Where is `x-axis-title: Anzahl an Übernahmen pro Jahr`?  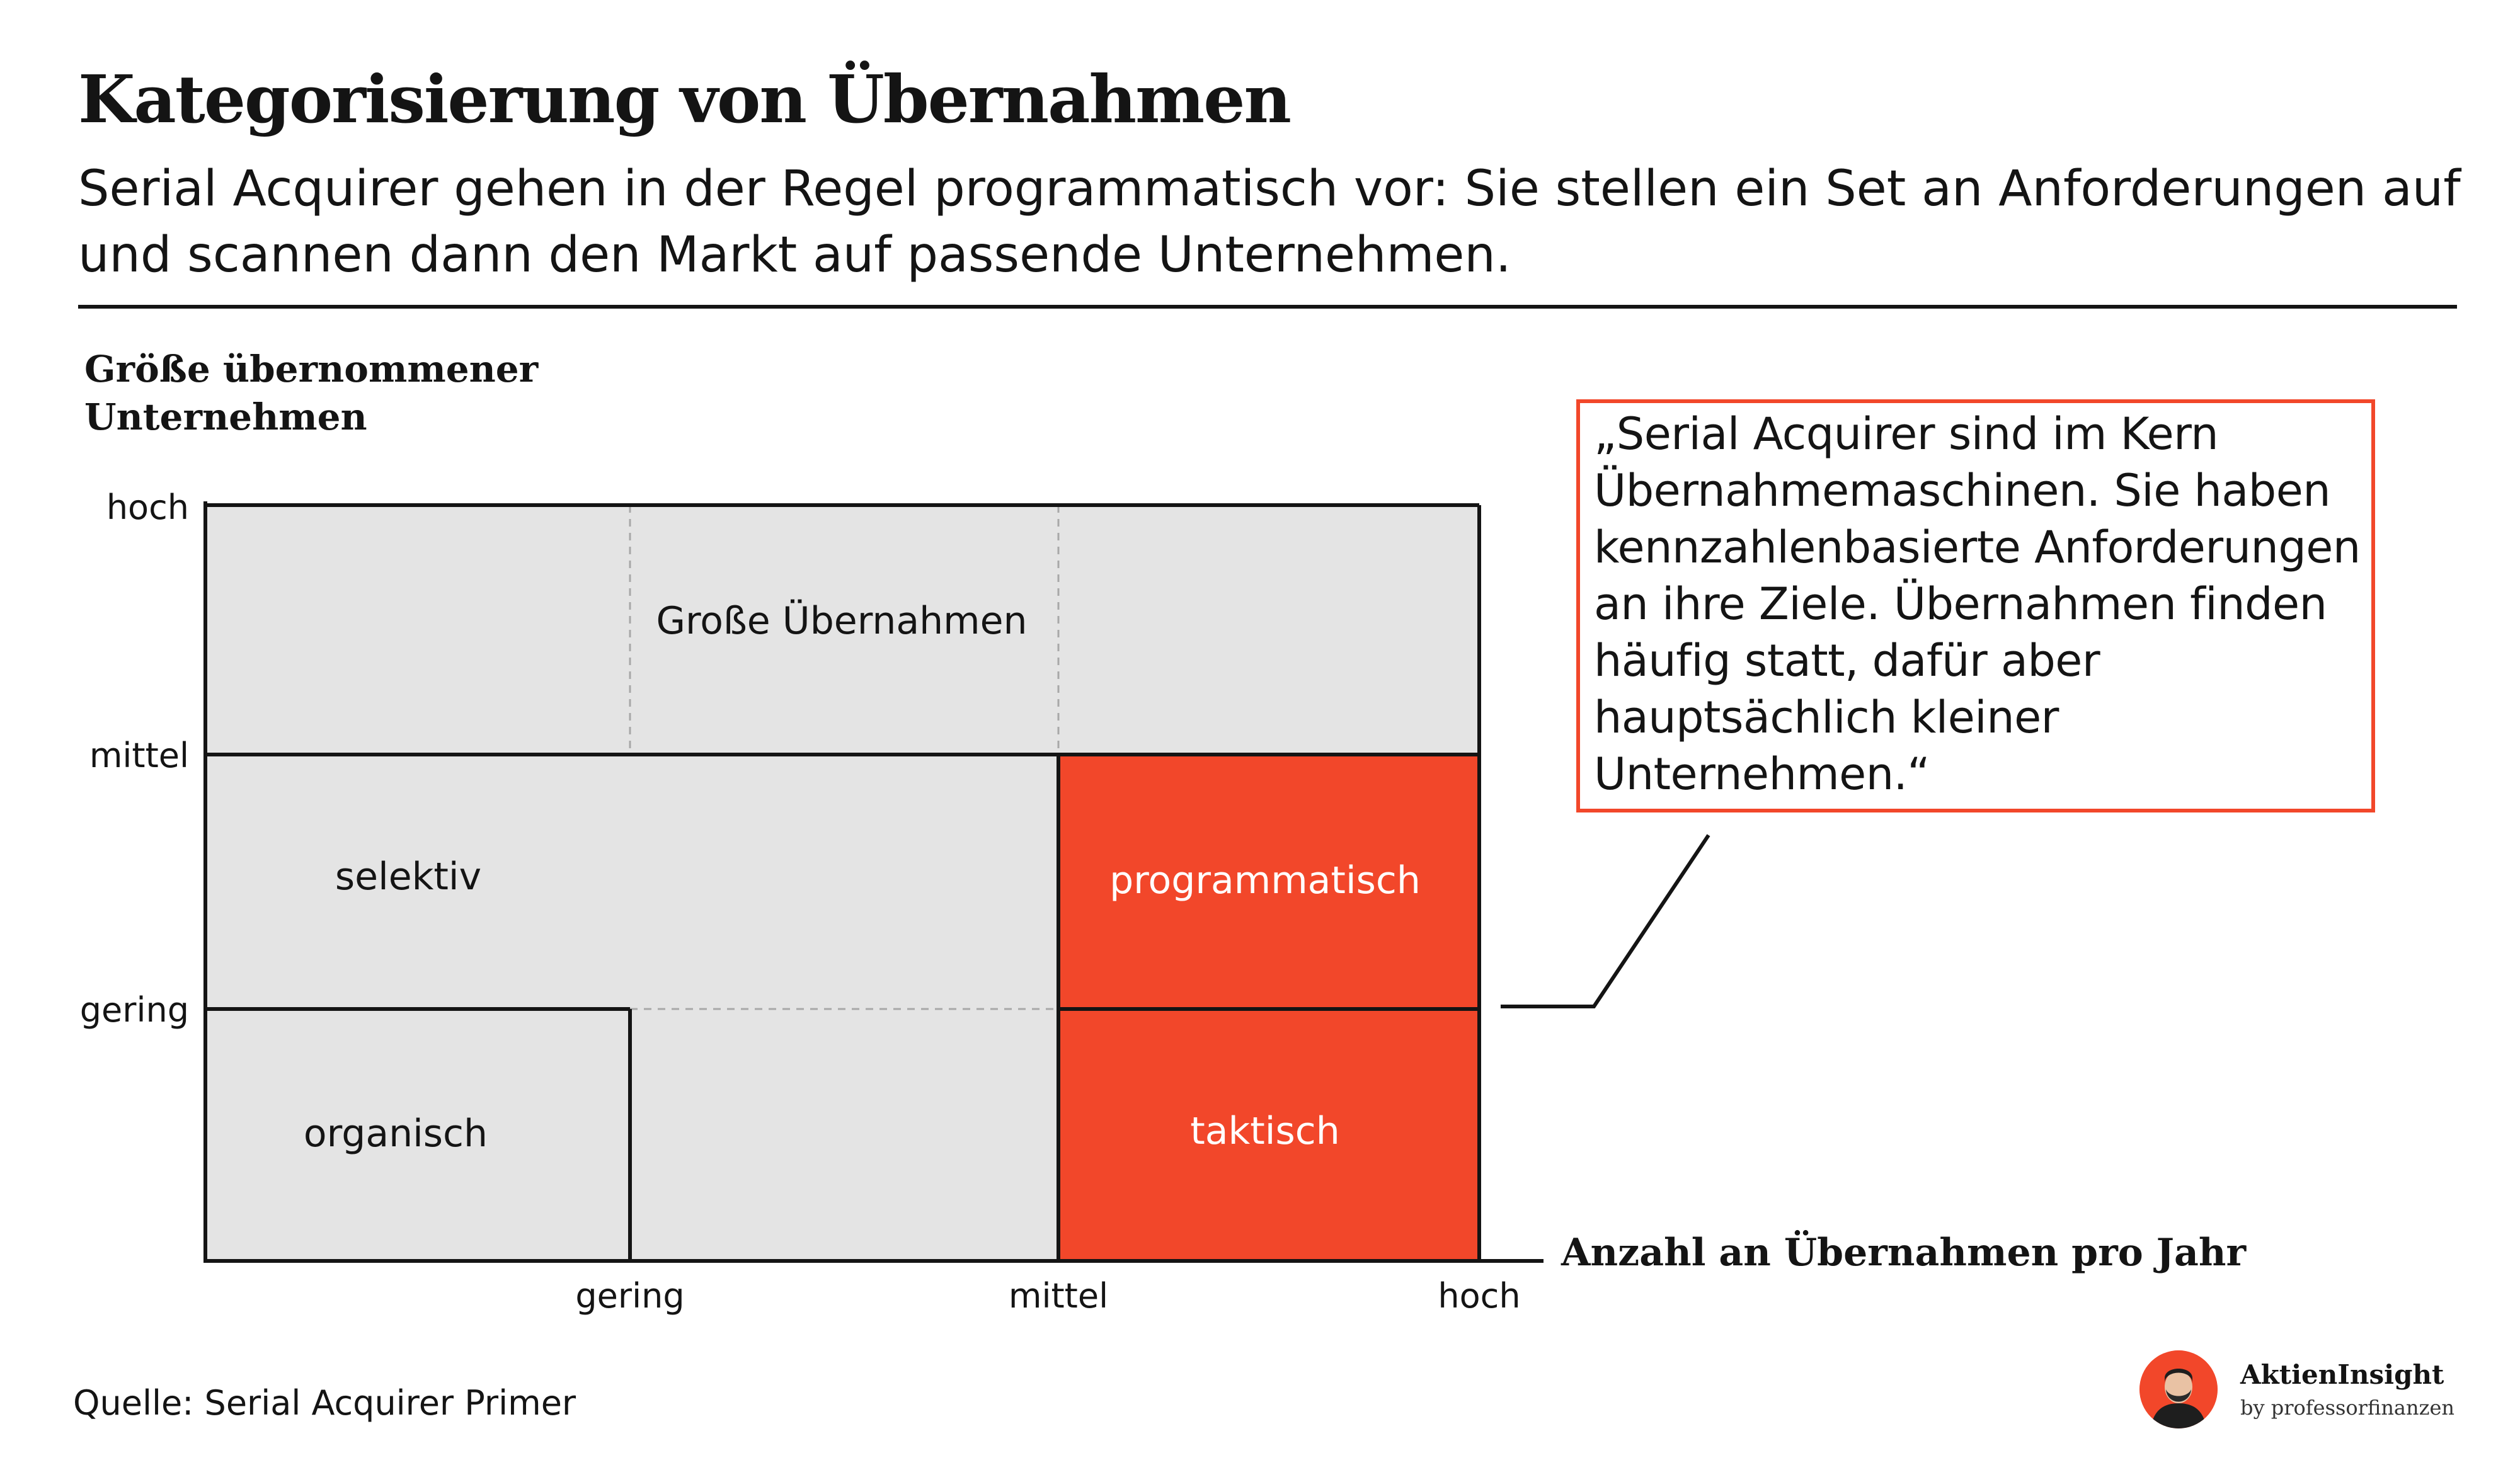
x-axis-title: Anzahl an Übernahmen pro Jahr is located at coordinates (1904, 1253).